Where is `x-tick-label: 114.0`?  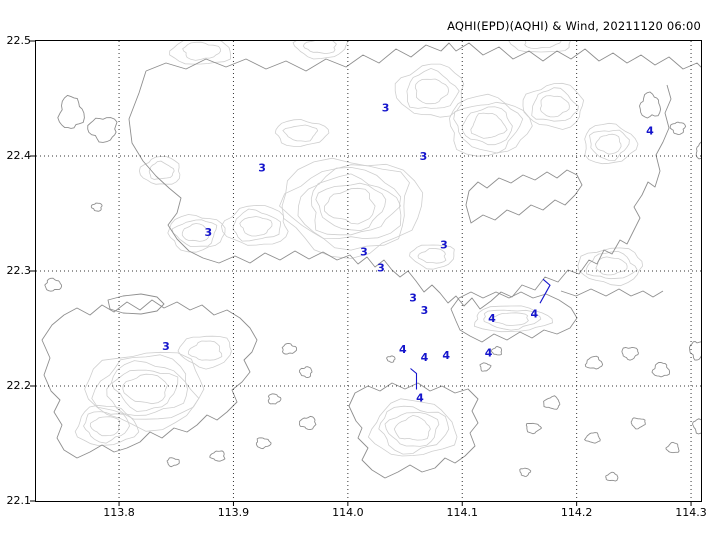
x-tick-label: 114.0 is located at coordinates (348, 512).